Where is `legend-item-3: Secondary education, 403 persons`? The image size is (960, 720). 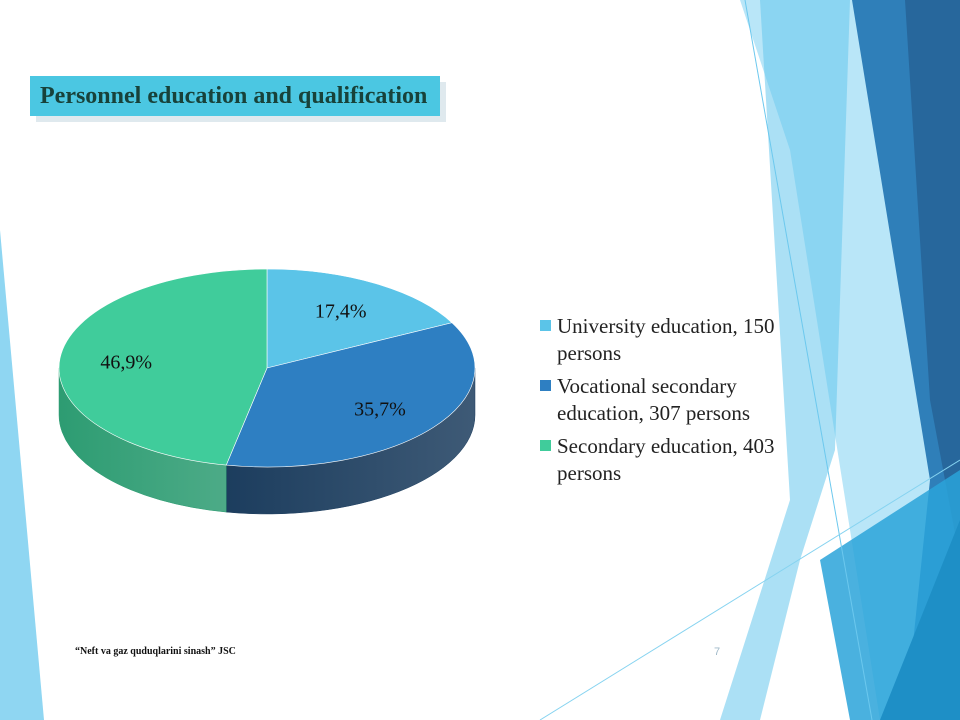
legend-item-3: Secondary education, 403 persons is located at coordinates (670, 460).